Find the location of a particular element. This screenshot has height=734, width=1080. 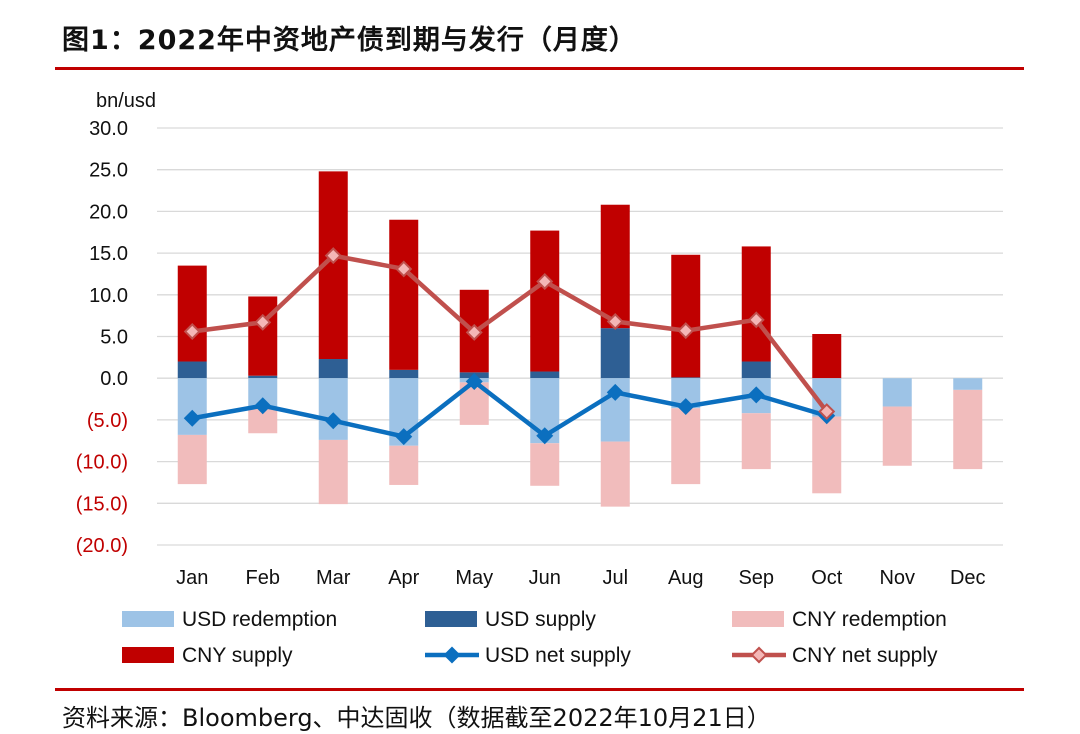

legend-label: CNY redemption is located at coordinates (869, 619).